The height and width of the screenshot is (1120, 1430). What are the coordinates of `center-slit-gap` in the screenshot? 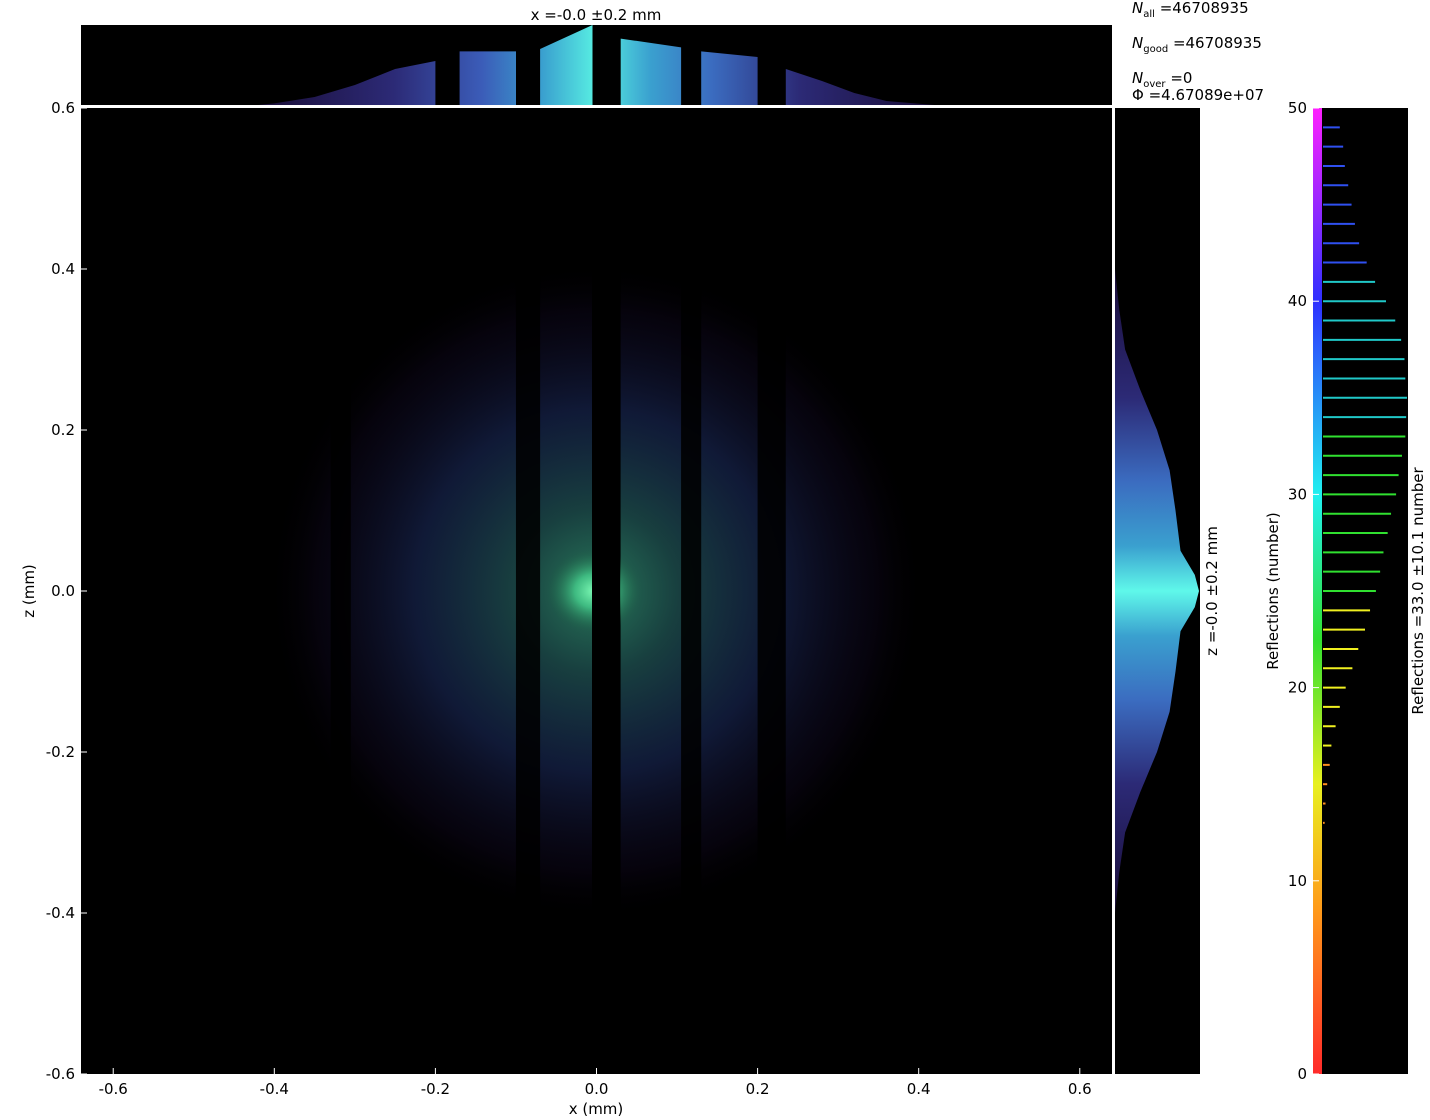 It's located at (606, 591).